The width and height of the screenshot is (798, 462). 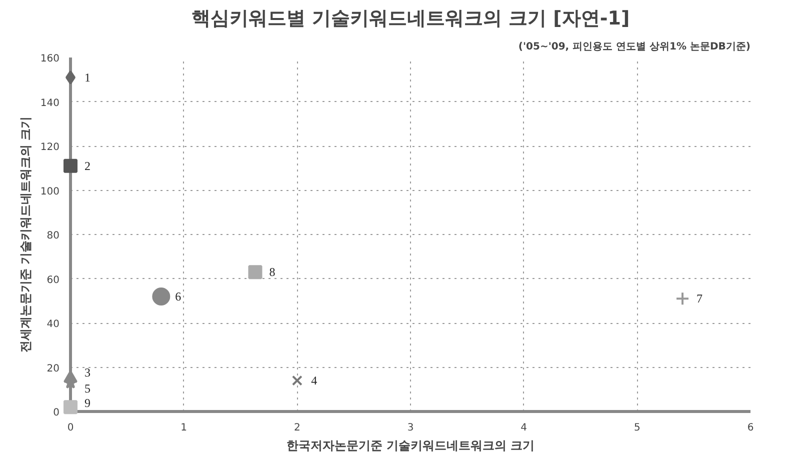 I want to click on x-tick-label: 4, so click(x=524, y=428).